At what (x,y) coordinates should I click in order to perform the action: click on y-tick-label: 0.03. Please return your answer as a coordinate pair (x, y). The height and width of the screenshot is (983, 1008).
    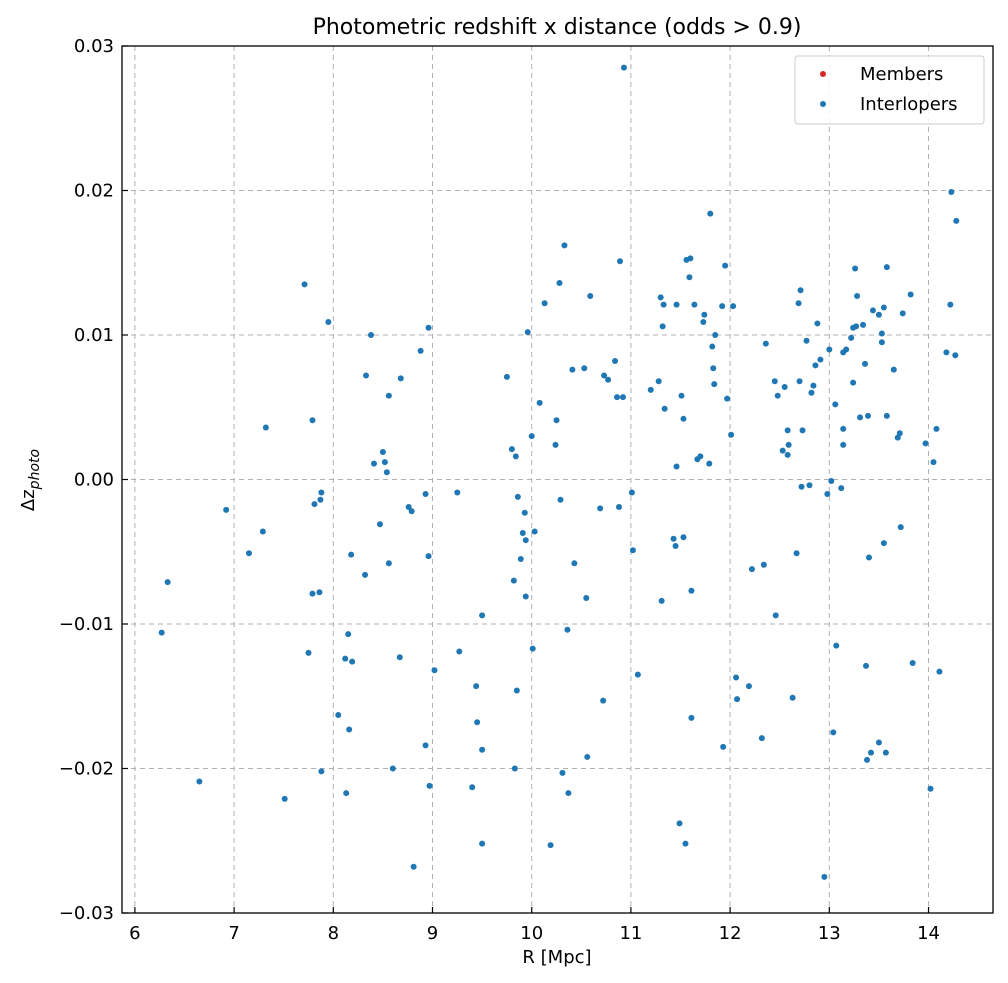
    Looking at the image, I should click on (94, 46).